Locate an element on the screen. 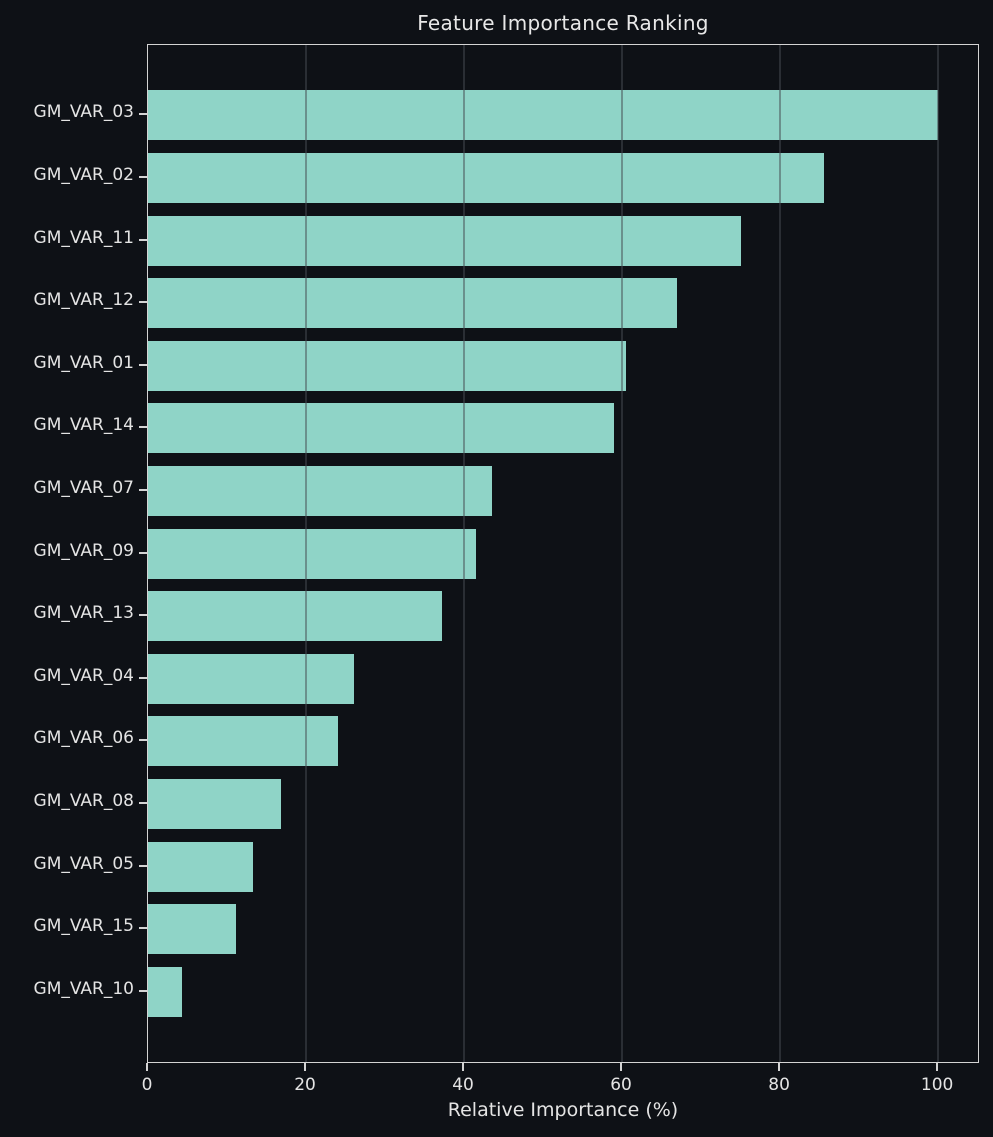 Image resolution: width=993 pixels, height=1137 pixels. y-tick-label: GM_VAR_01 is located at coordinates (83, 362).